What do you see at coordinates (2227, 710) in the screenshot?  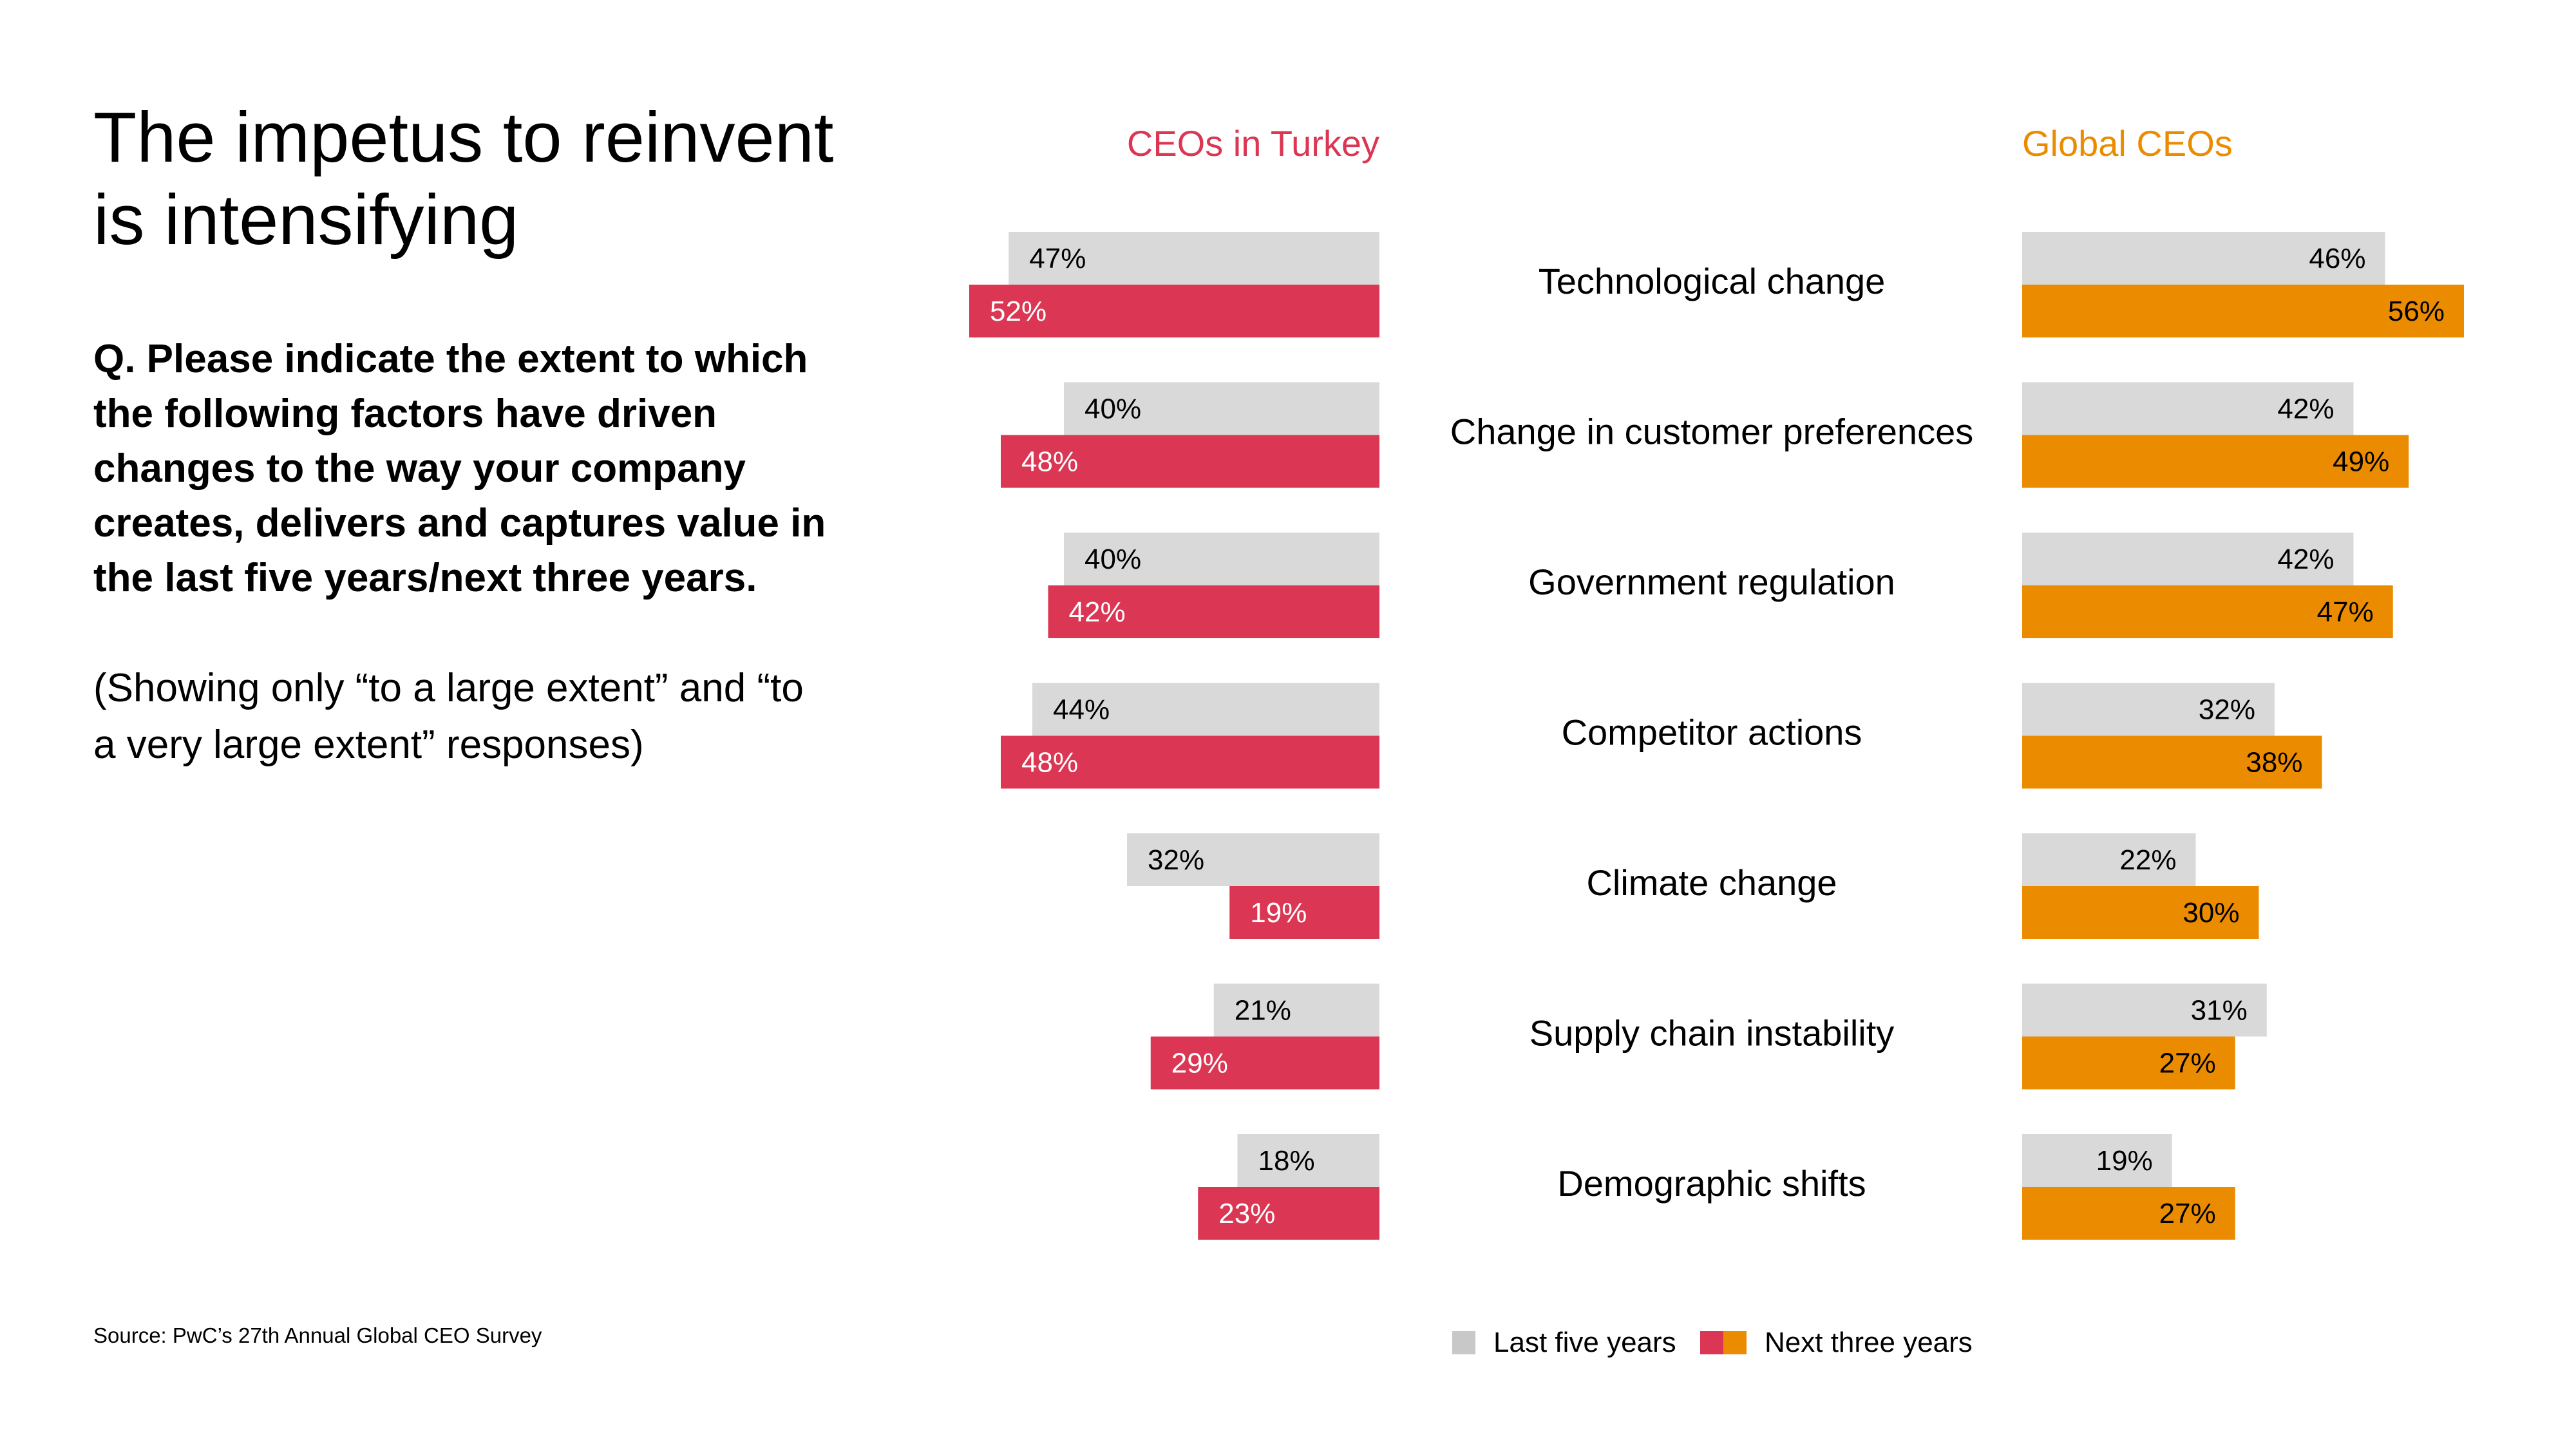 I see `data-label-global-last: 32%` at bounding box center [2227, 710].